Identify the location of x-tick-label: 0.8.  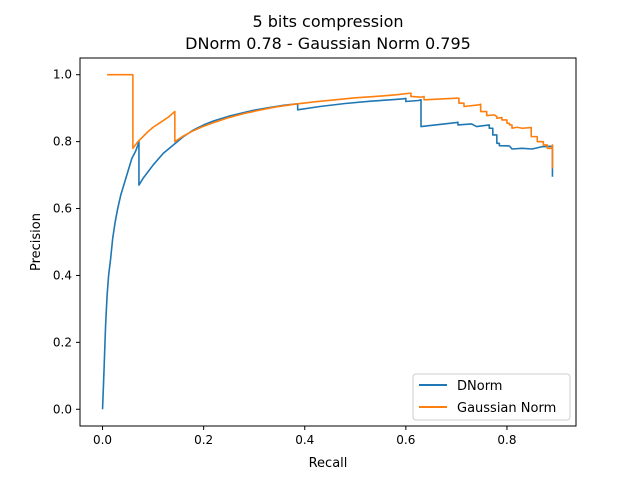
(506, 440).